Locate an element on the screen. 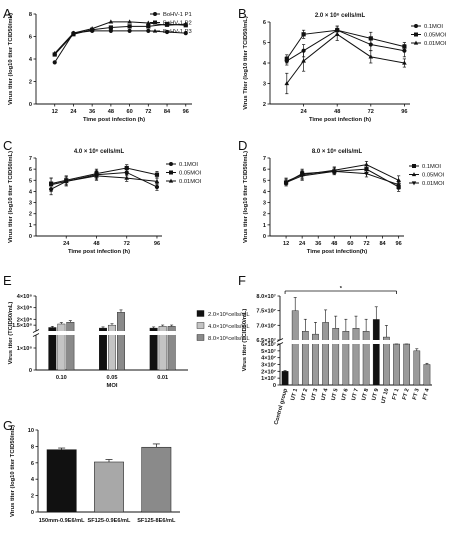 The image size is (453, 550). panel-label-f: F is located at coordinates (242, 280).